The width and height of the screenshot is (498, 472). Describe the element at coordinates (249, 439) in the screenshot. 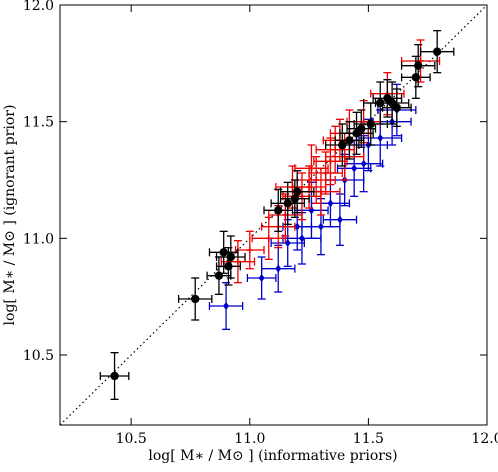

I see `x-tick-label: 11.0` at that location.